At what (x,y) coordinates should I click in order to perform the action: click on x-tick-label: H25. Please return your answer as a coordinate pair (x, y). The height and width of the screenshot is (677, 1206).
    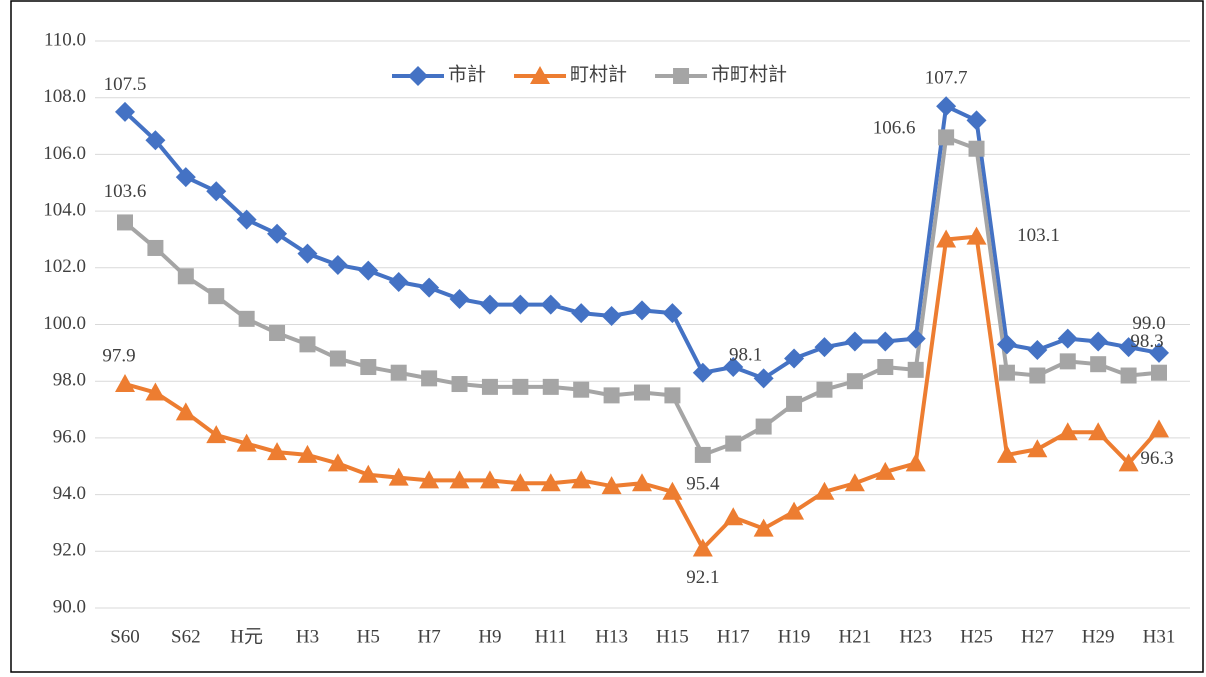
    Looking at the image, I should click on (976, 636).